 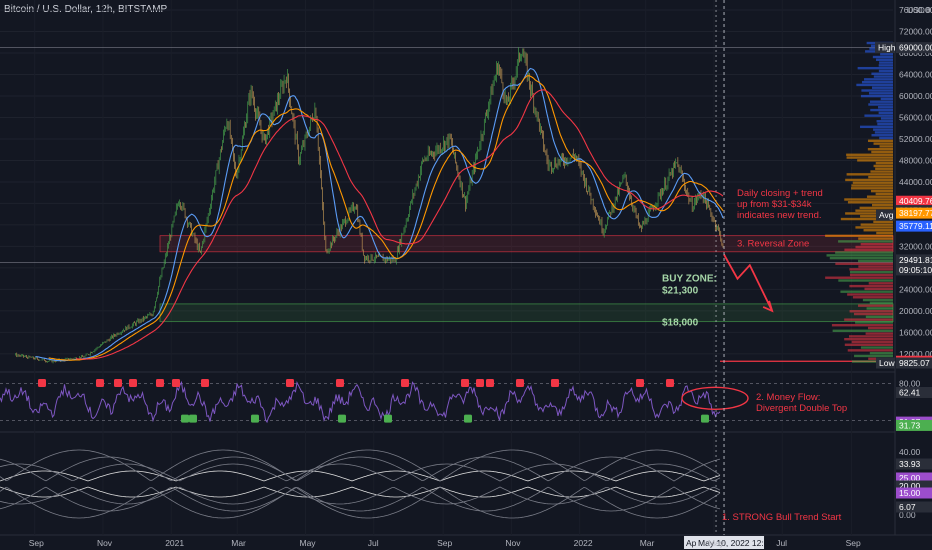 I want to click on x-tick-label: Jul, so click(x=781, y=543).